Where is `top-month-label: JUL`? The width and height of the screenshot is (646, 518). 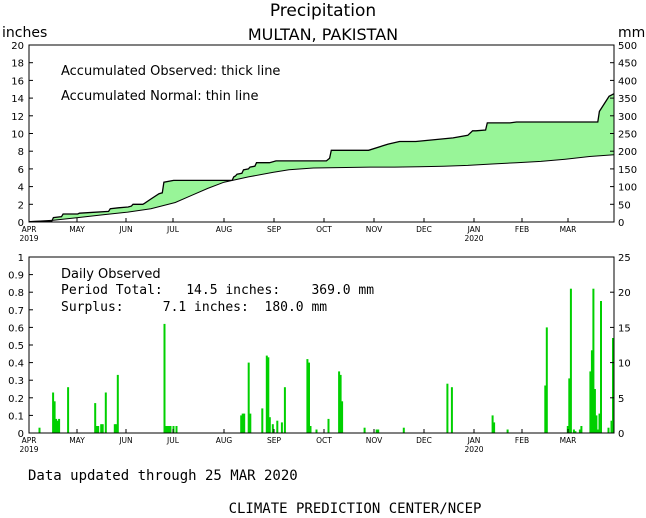 top-month-label: JUL is located at coordinates (173, 229).